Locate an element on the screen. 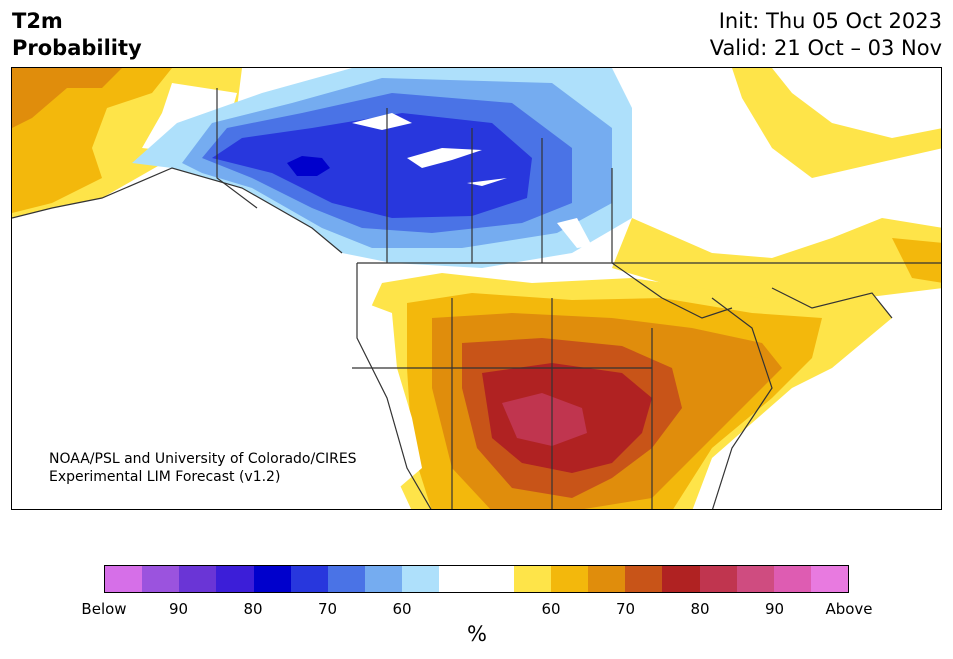 Image resolution: width=953 pixels, height=659 pixels. credit-line-2: Experimental LIM Forecast (v1.2) is located at coordinates (165, 477).